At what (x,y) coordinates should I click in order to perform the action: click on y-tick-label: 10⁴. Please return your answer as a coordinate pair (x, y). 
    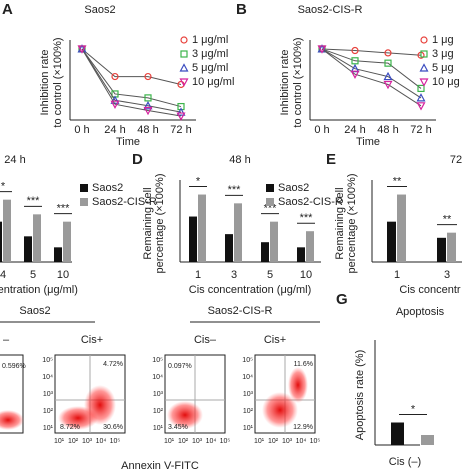
    Looking at the image, I should click on (47, 377).